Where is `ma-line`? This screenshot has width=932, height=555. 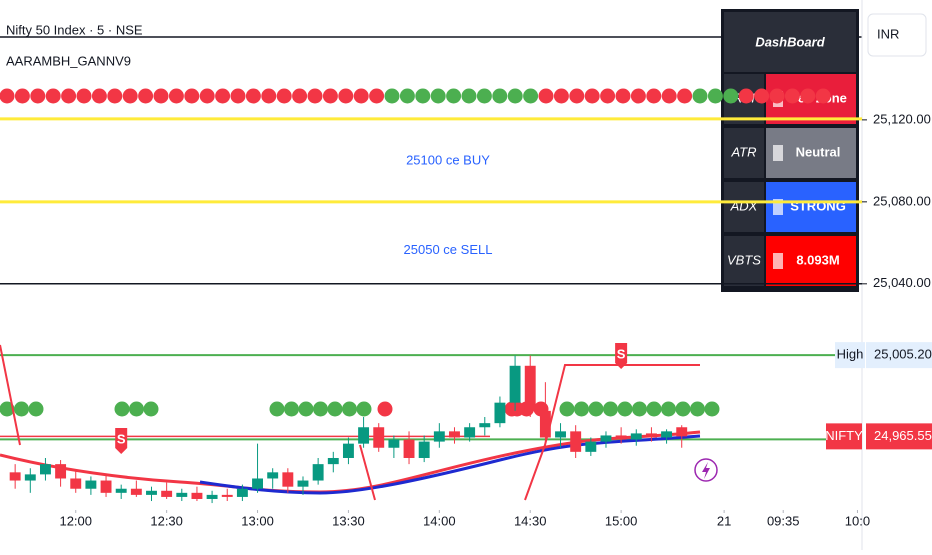
ma-line is located at coordinates (450, 464).